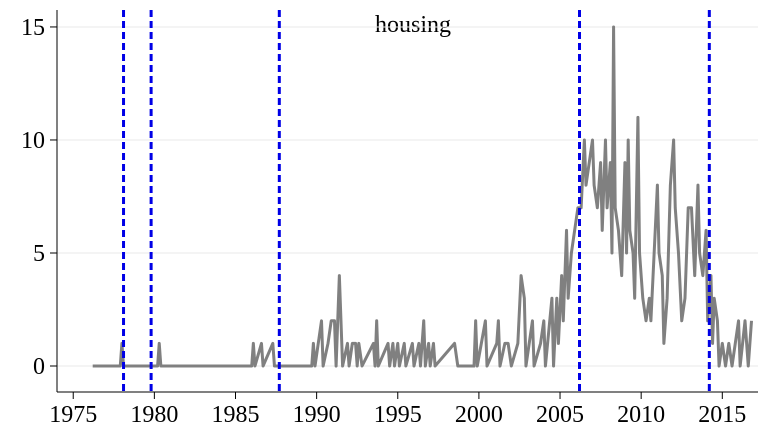 The width and height of the screenshot is (758, 425). What do you see at coordinates (39, 254) in the screenshot?
I see `y-tick-label: 5` at bounding box center [39, 254].